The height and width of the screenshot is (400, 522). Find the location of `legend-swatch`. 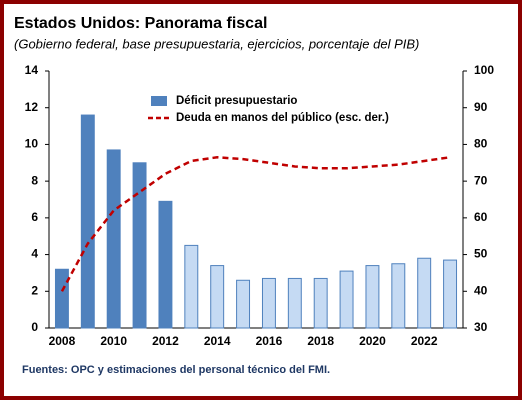

legend-swatch is located at coordinates (159, 101).